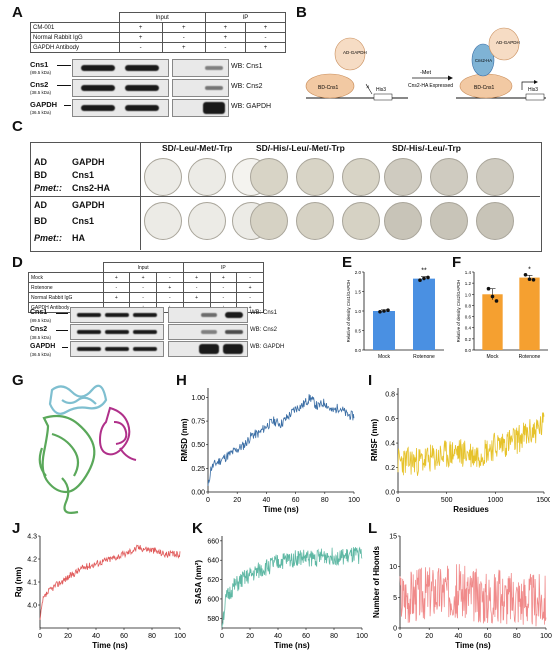 This screenshot has width=554, height=657. Describe the element at coordinates (75, 37) in the screenshot. I see `row-label: Normal Rabbit IgG` at that location.